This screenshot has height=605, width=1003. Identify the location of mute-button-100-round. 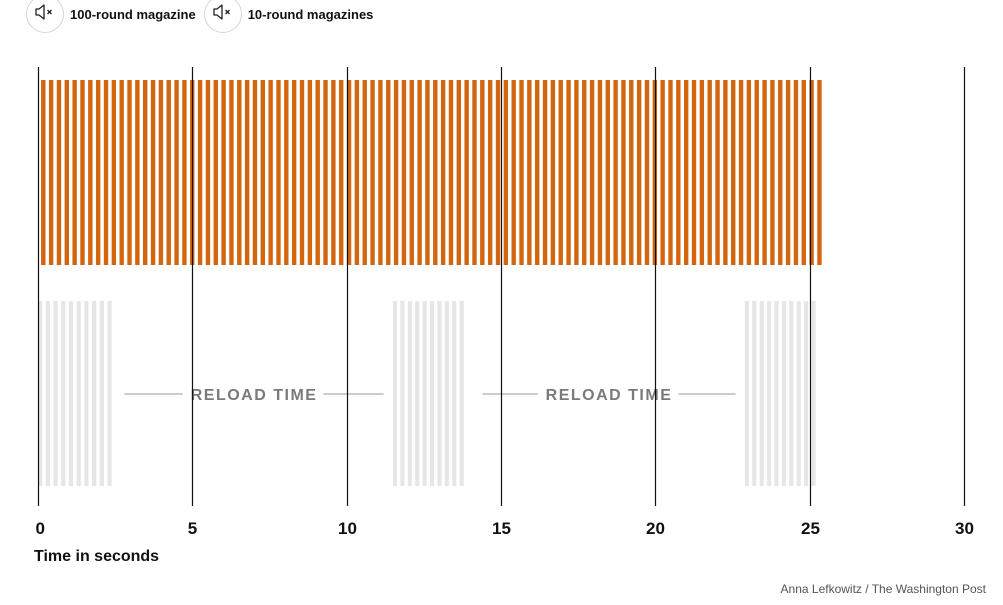
(45, 16).